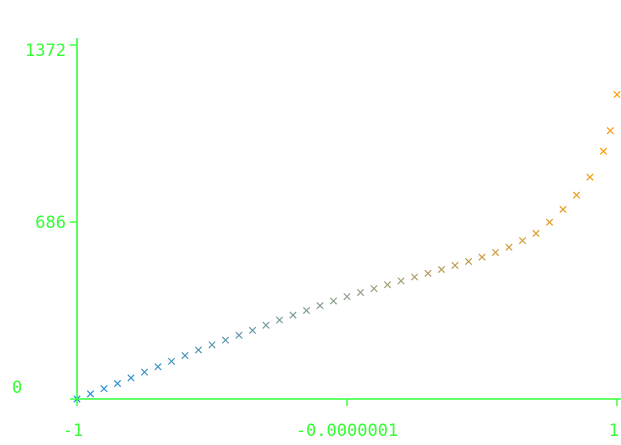 The height and width of the screenshot is (445, 621). I want to click on x-tick-label: -1, so click(73, 431).